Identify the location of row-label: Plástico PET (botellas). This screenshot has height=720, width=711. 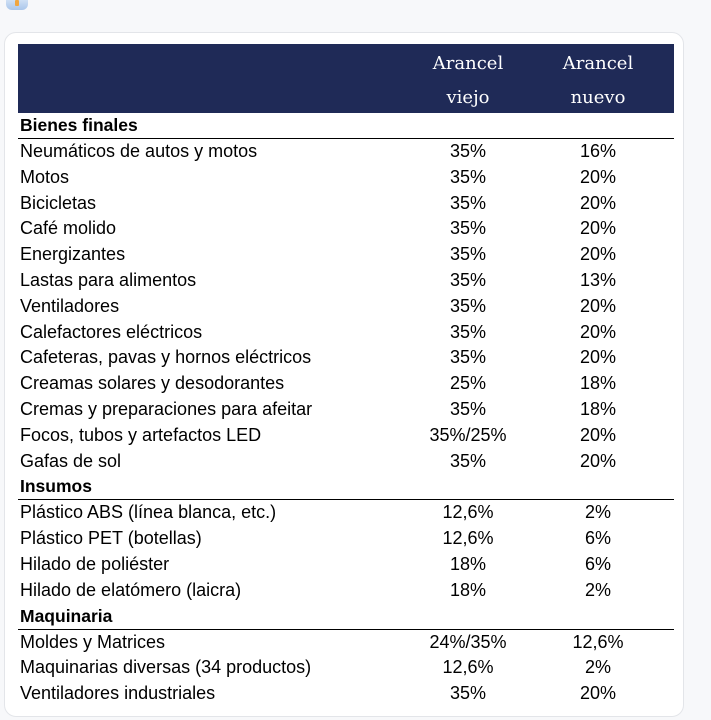
(111, 538).